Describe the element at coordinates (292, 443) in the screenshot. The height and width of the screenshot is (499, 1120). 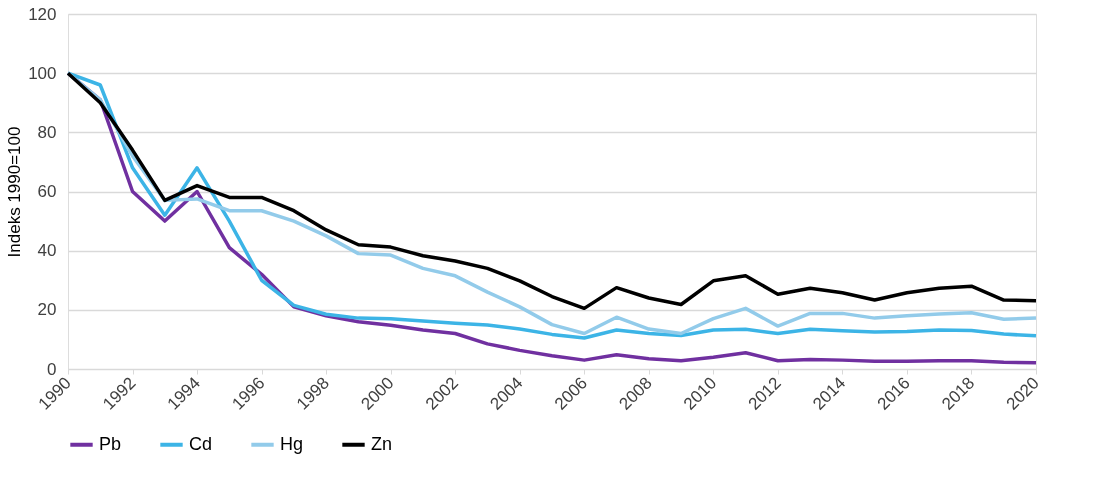
I see `legend-label: Hg` at that location.